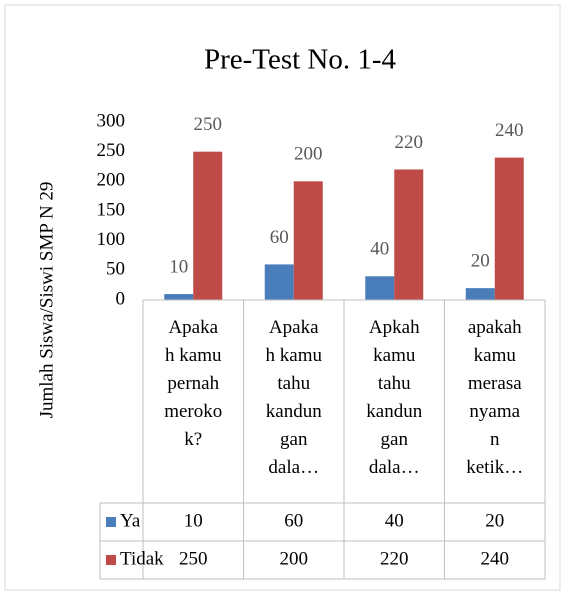 The height and width of the screenshot is (597, 569). What do you see at coordinates (193, 383) in the screenshot?
I see `category-label: Apaka h kamu pernah meroko k?` at bounding box center [193, 383].